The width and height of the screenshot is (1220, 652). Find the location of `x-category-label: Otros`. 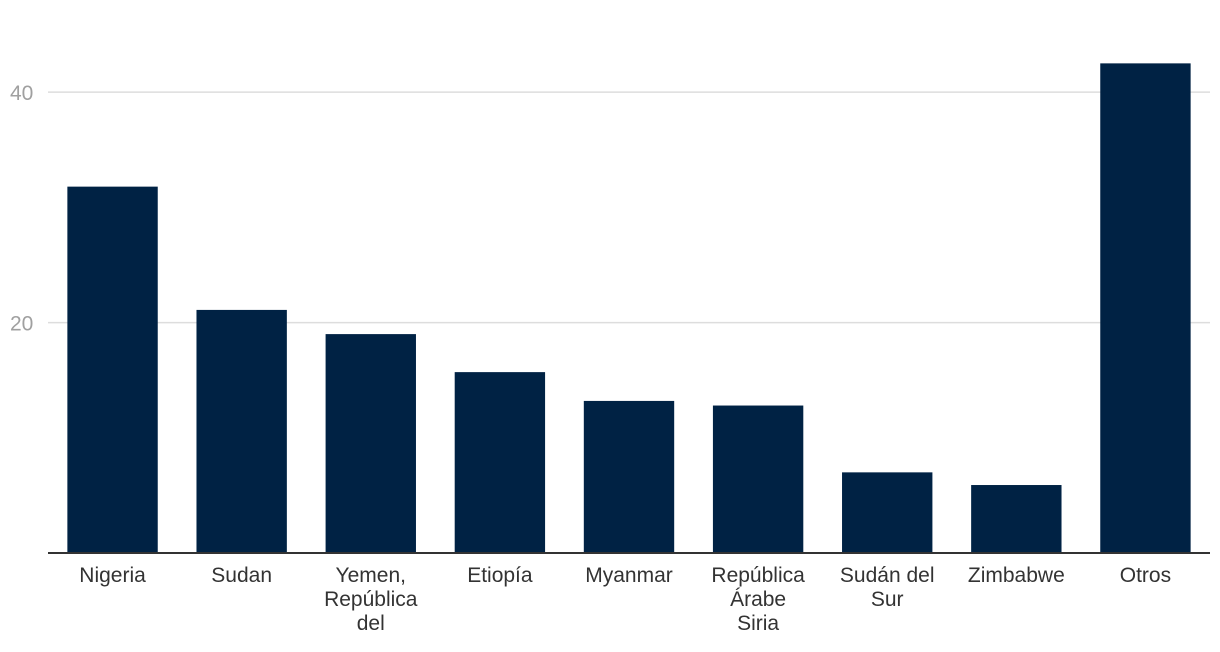

x-category-label: Otros is located at coordinates (1145, 575).